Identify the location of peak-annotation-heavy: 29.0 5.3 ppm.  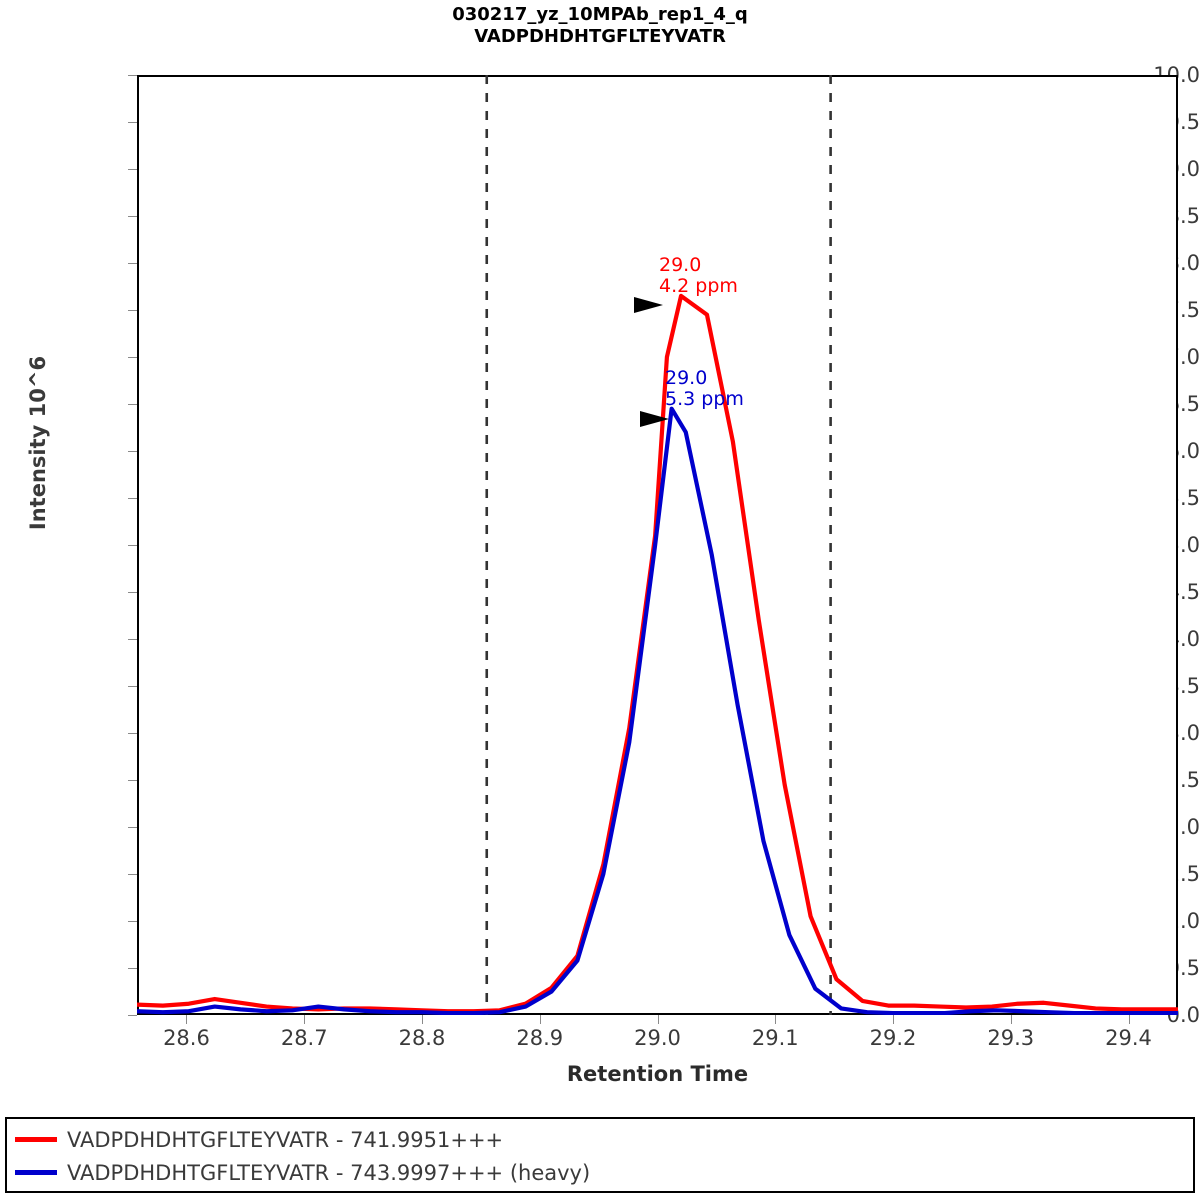
(704, 389).